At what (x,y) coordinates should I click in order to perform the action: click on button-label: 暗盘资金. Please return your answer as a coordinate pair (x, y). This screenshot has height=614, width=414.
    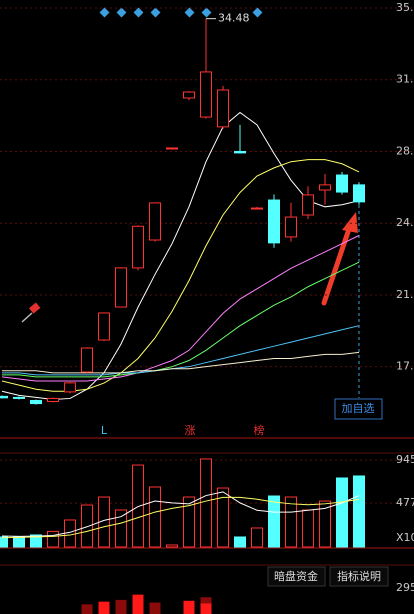
    Looking at the image, I should click on (296, 576).